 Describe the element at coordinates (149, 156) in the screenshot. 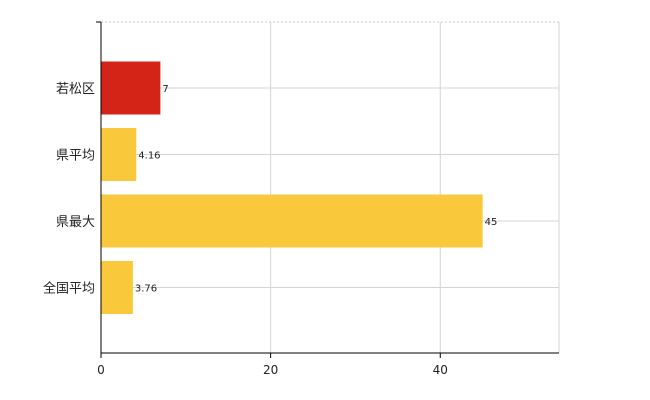

I see `data-label-1: 4.16` at that location.